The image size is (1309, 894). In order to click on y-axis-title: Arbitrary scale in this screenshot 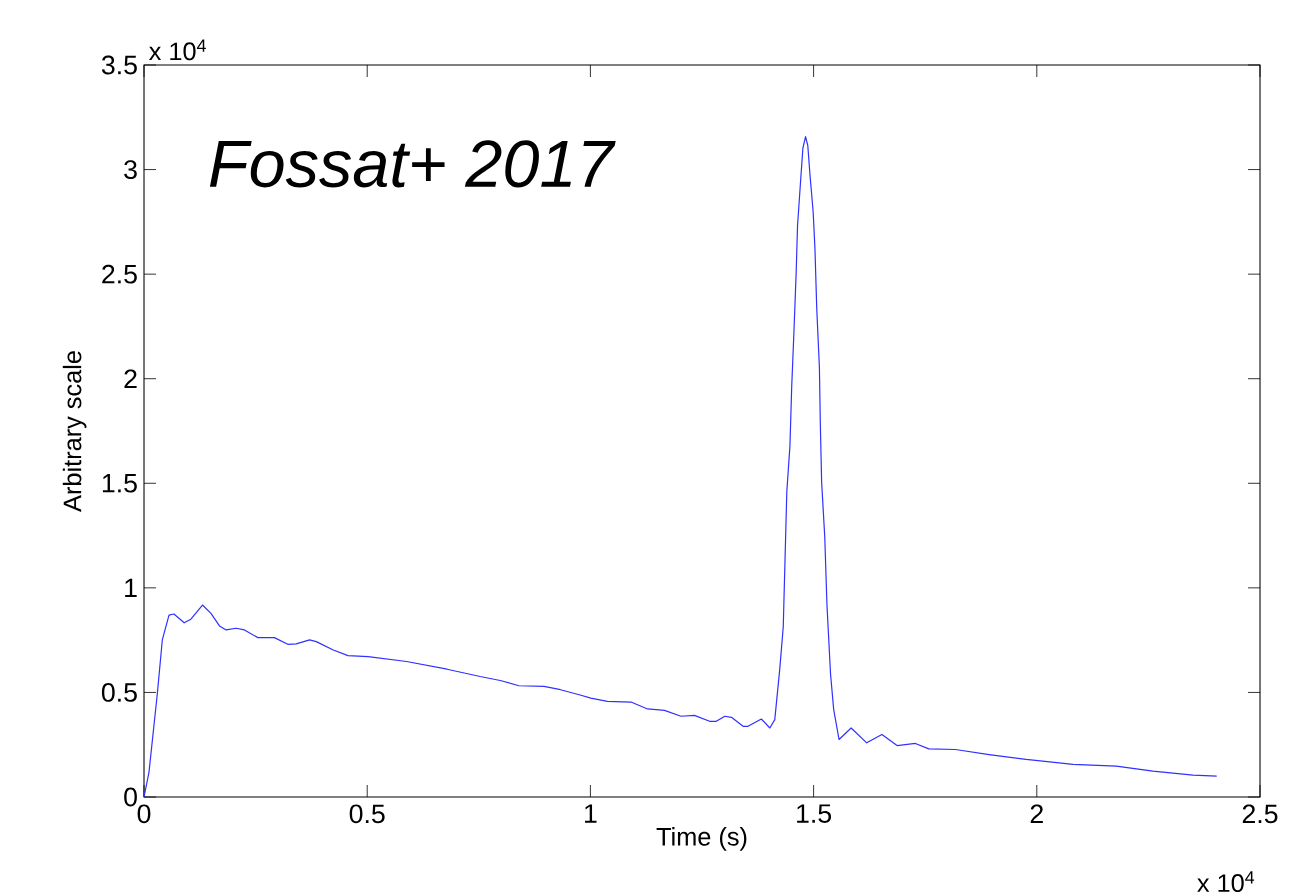, I will do `click(74, 431)`.